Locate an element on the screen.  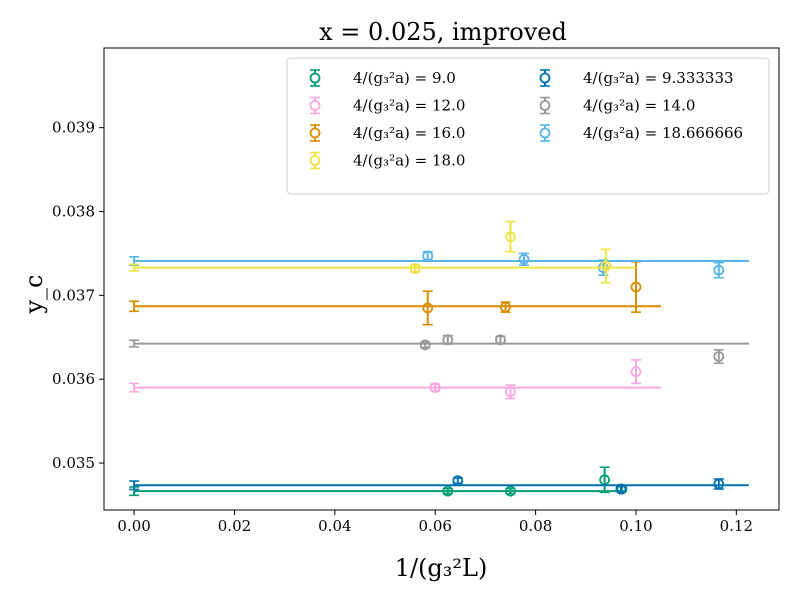
legend-box is located at coordinates (528, 126).